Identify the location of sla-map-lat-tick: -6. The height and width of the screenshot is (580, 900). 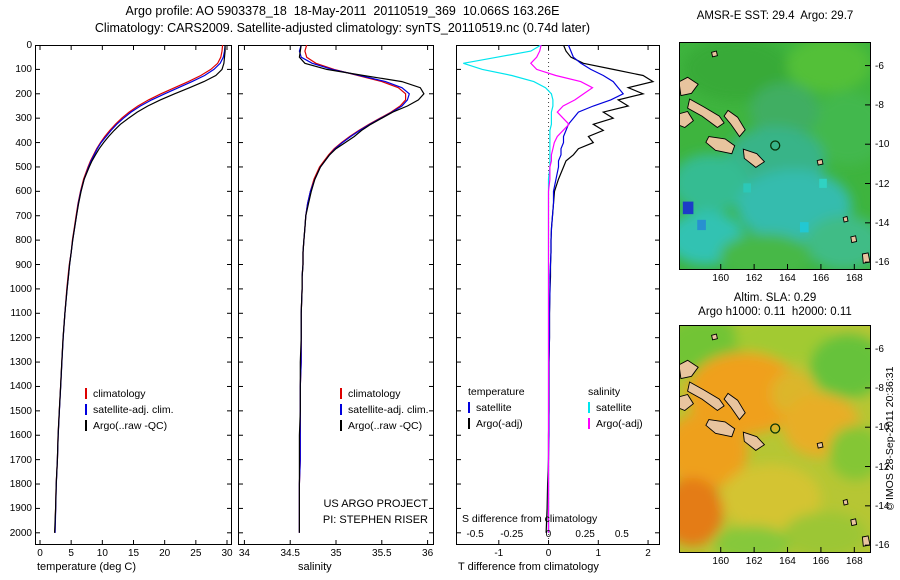
(879, 349).